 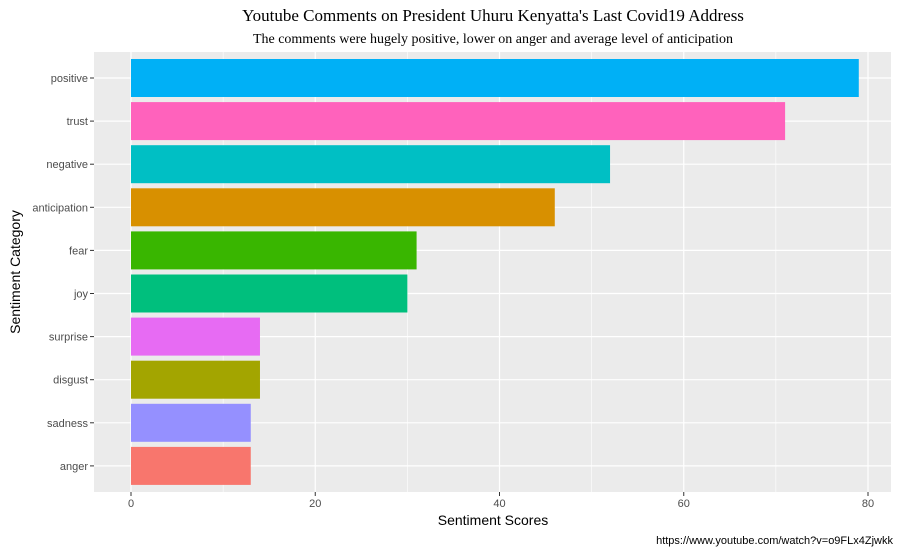 What do you see at coordinates (269, 293) in the screenshot?
I see `bar-joy` at bounding box center [269, 293].